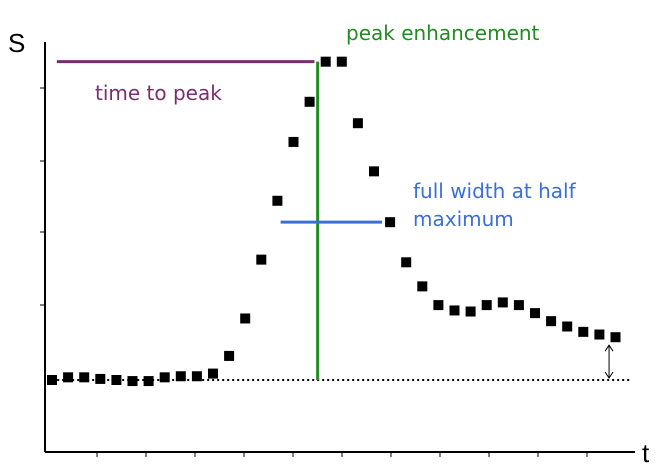 The image size is (657, 465). I want to click on time-to-peak-label: time to peak, so click(158, 93).